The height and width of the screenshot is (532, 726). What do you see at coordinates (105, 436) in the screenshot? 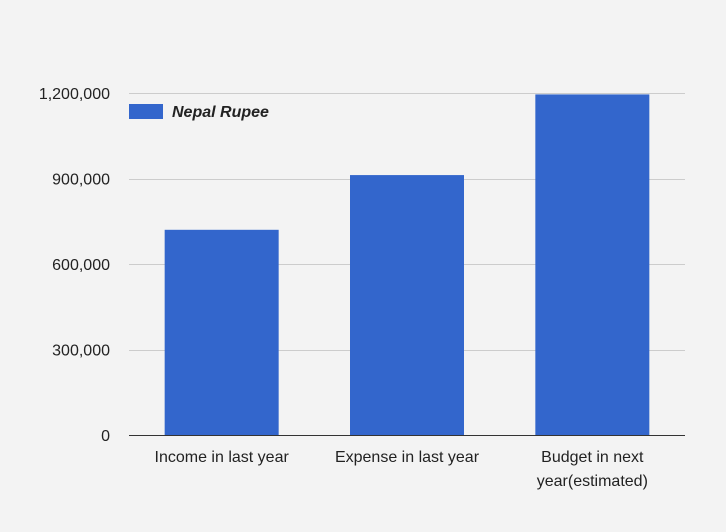
I see `y-tick-label-0: 0` at bounding box center [105, 436].